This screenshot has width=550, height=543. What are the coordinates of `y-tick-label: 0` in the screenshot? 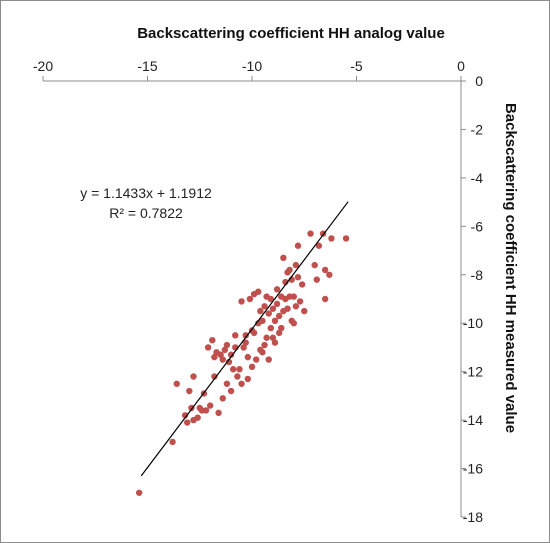 It's located at (479, 81).